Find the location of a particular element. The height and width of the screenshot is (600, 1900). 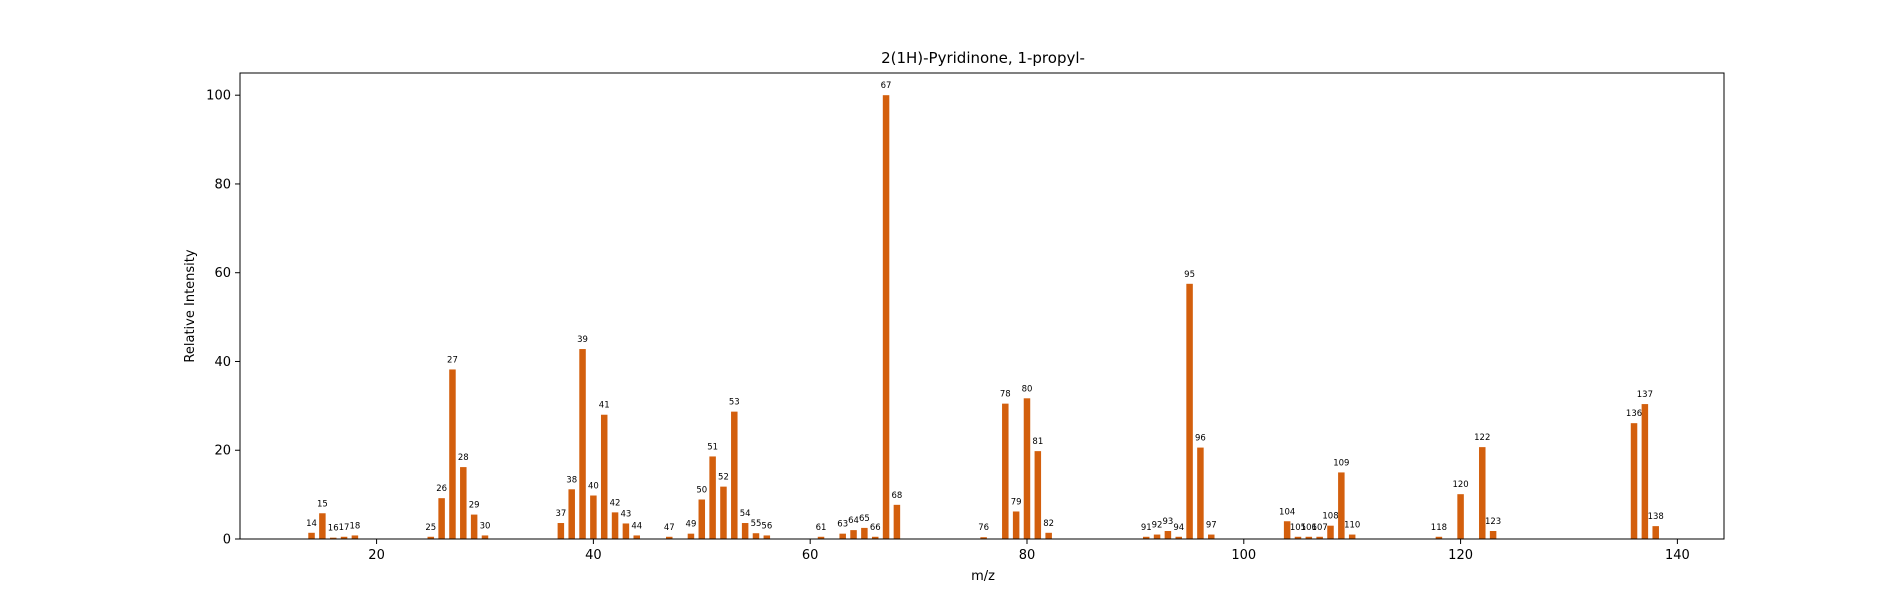

bar-label-mz-97: 97 is located at coordinates (1211, 526).